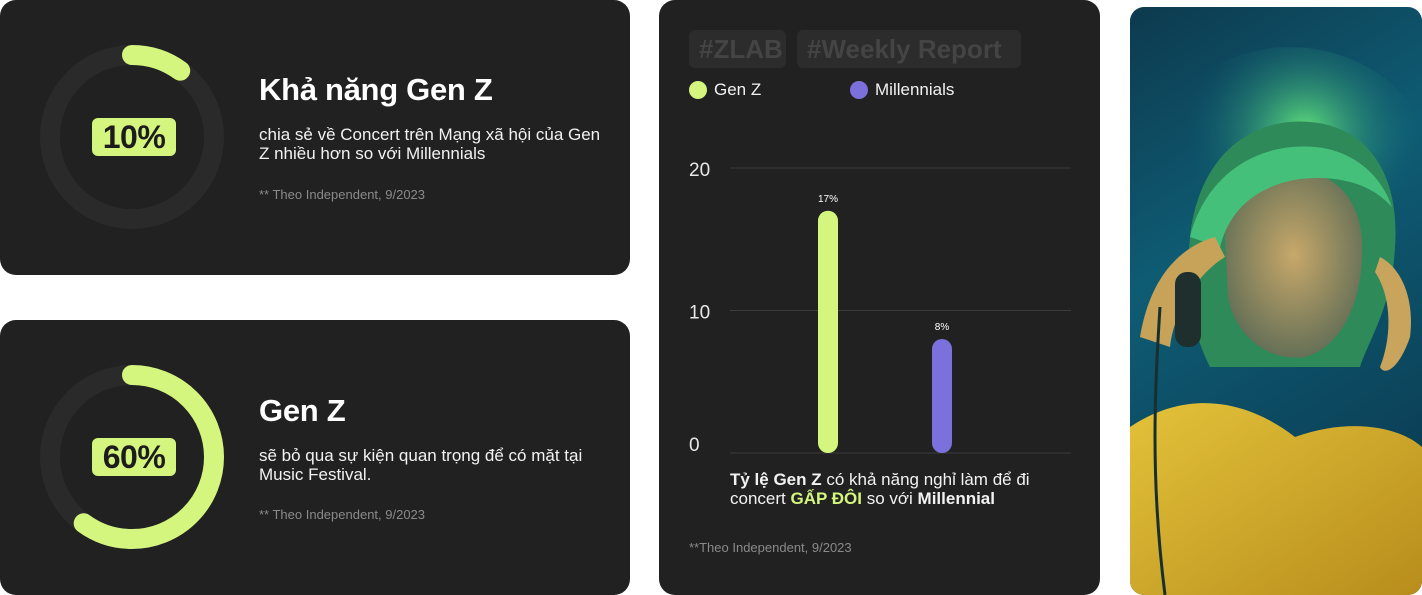 The height and width of the screenshot is (595, 1422). I want to click on note-text: có khả năng nghỉ làm để đi concert, so click(880, 489).